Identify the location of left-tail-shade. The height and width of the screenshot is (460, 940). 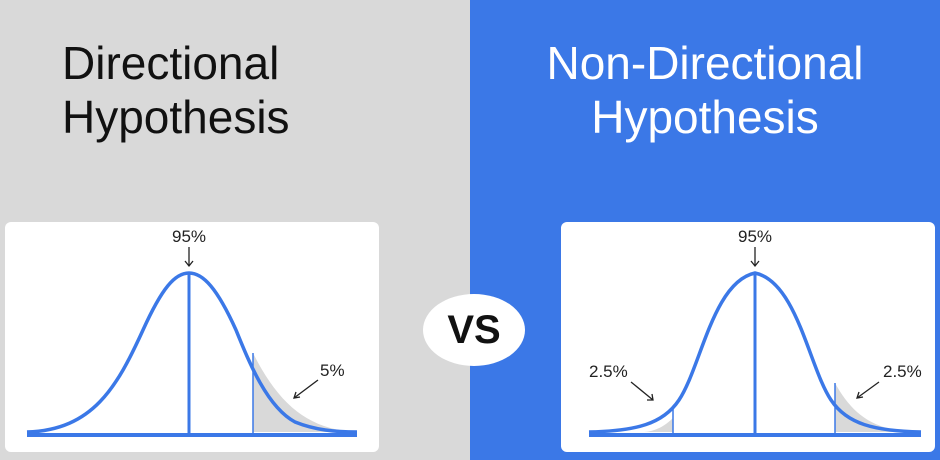
(658, 425).